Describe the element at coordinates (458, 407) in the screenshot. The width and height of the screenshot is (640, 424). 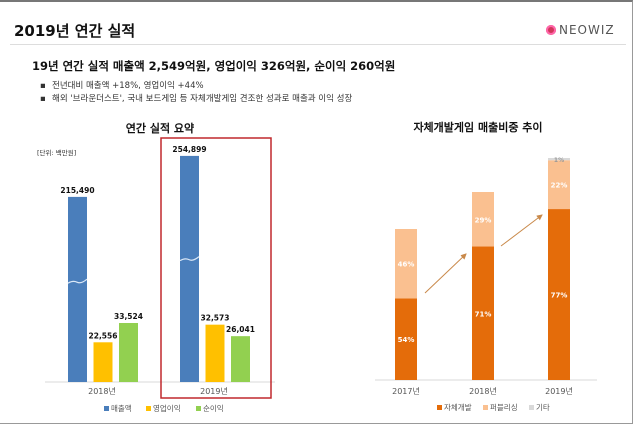
I see `legend-label: 자체개발` at that location.